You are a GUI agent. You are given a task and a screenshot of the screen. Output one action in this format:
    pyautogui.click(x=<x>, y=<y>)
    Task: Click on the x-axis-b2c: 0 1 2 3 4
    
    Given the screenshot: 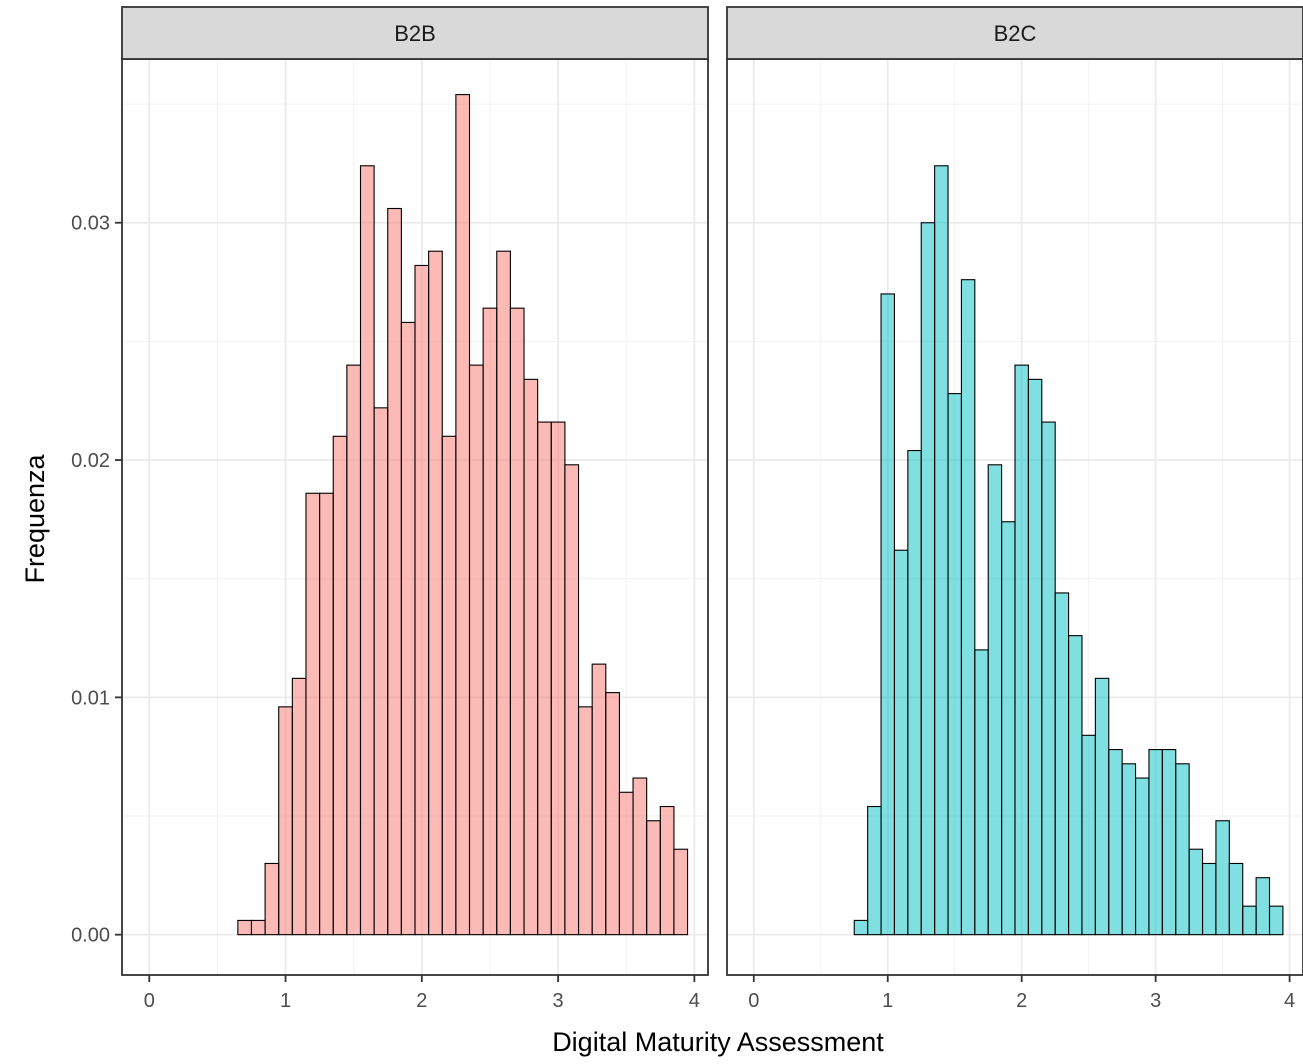 What is the action you would take?
    pyautogui.click(x=1021, y=993)
    